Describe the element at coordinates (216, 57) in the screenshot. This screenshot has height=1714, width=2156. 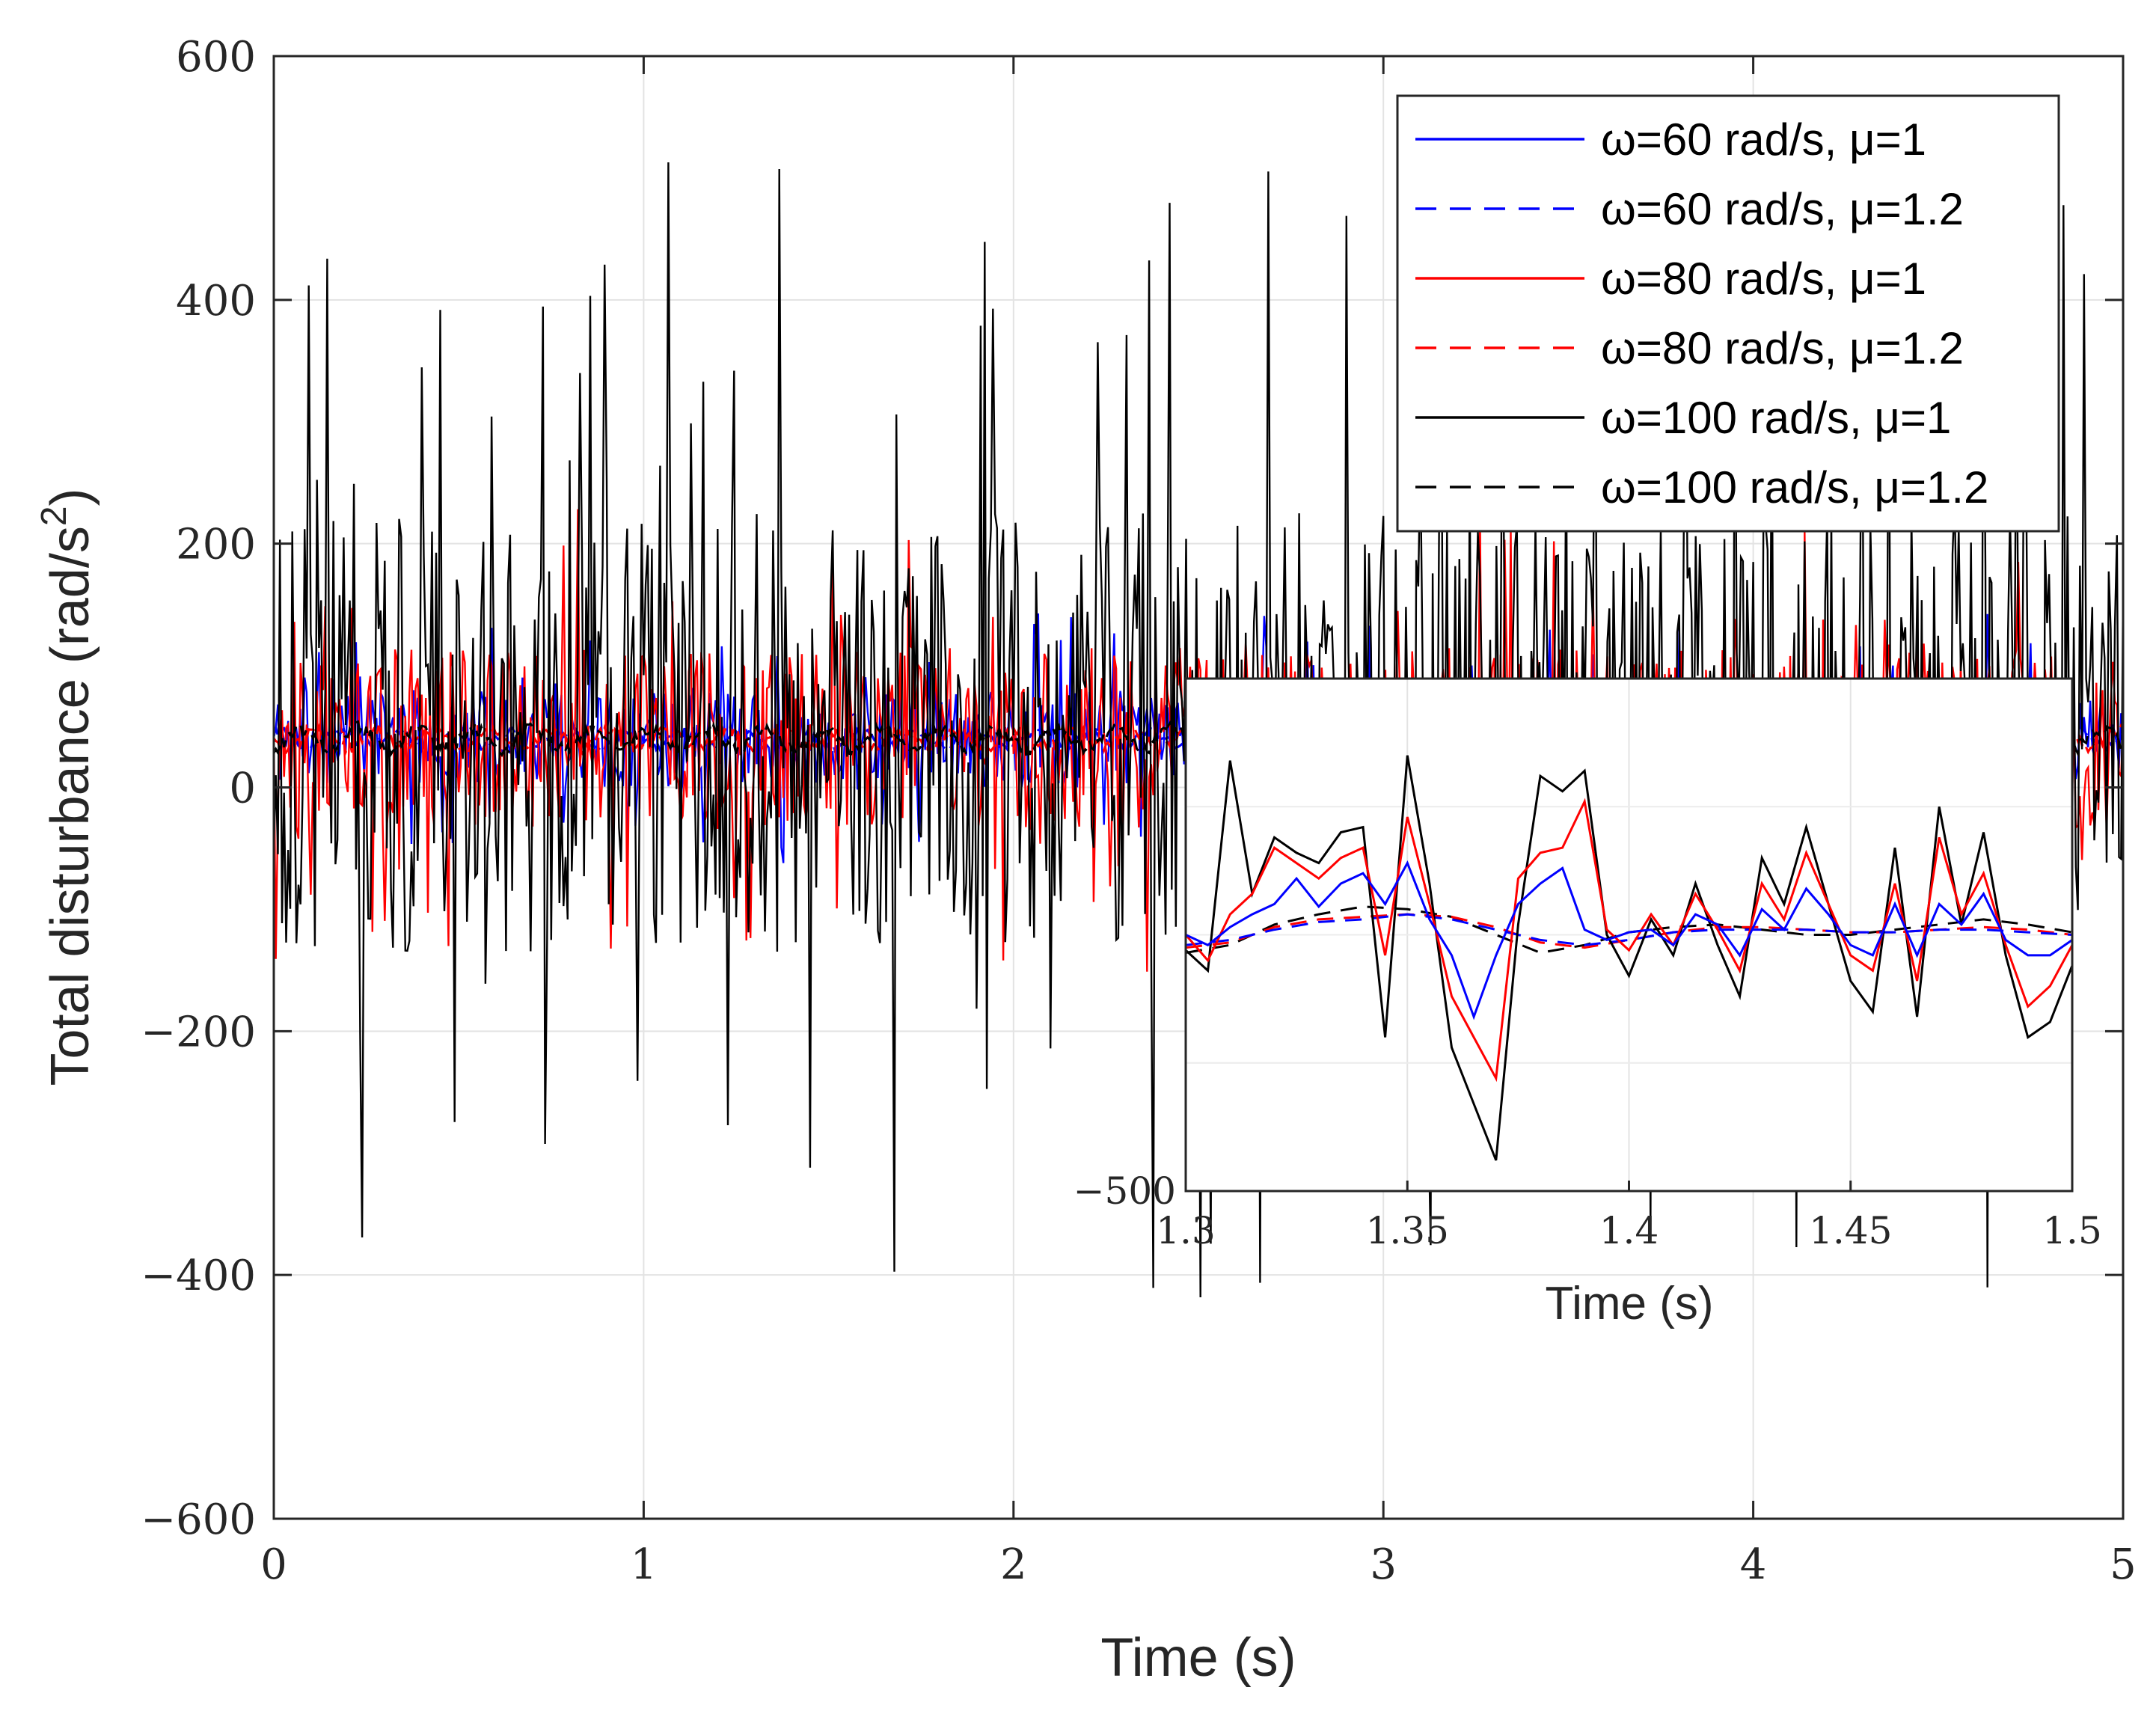
I see `main-y-tick-label: 600` at that location.